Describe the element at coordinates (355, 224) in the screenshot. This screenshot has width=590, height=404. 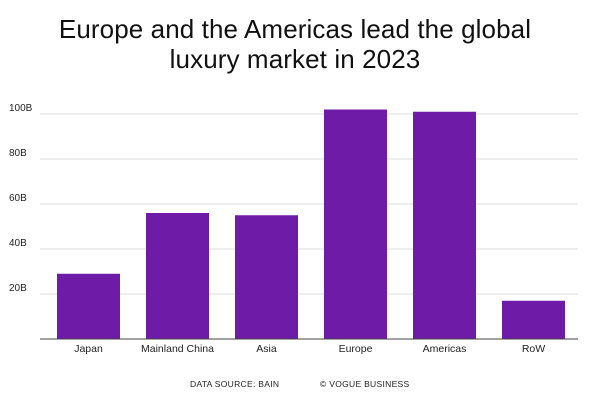
I see `bar-europe` at that location.